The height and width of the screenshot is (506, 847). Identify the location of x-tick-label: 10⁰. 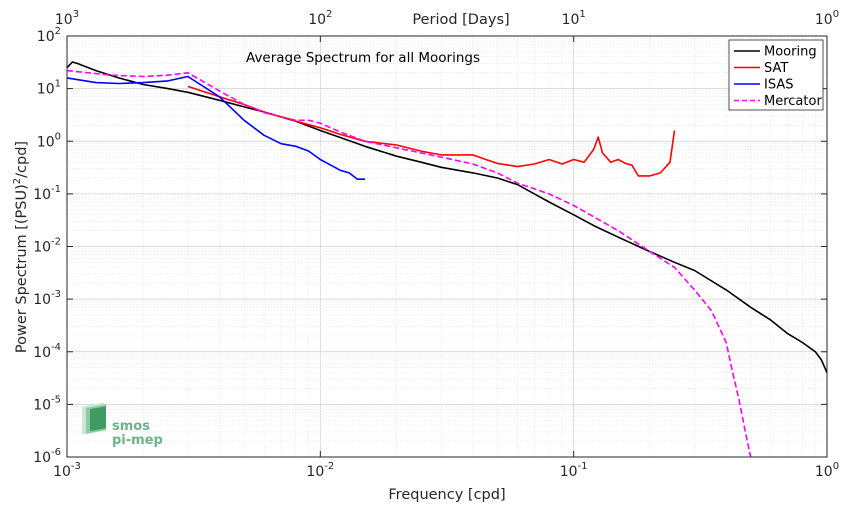
(827, 470).